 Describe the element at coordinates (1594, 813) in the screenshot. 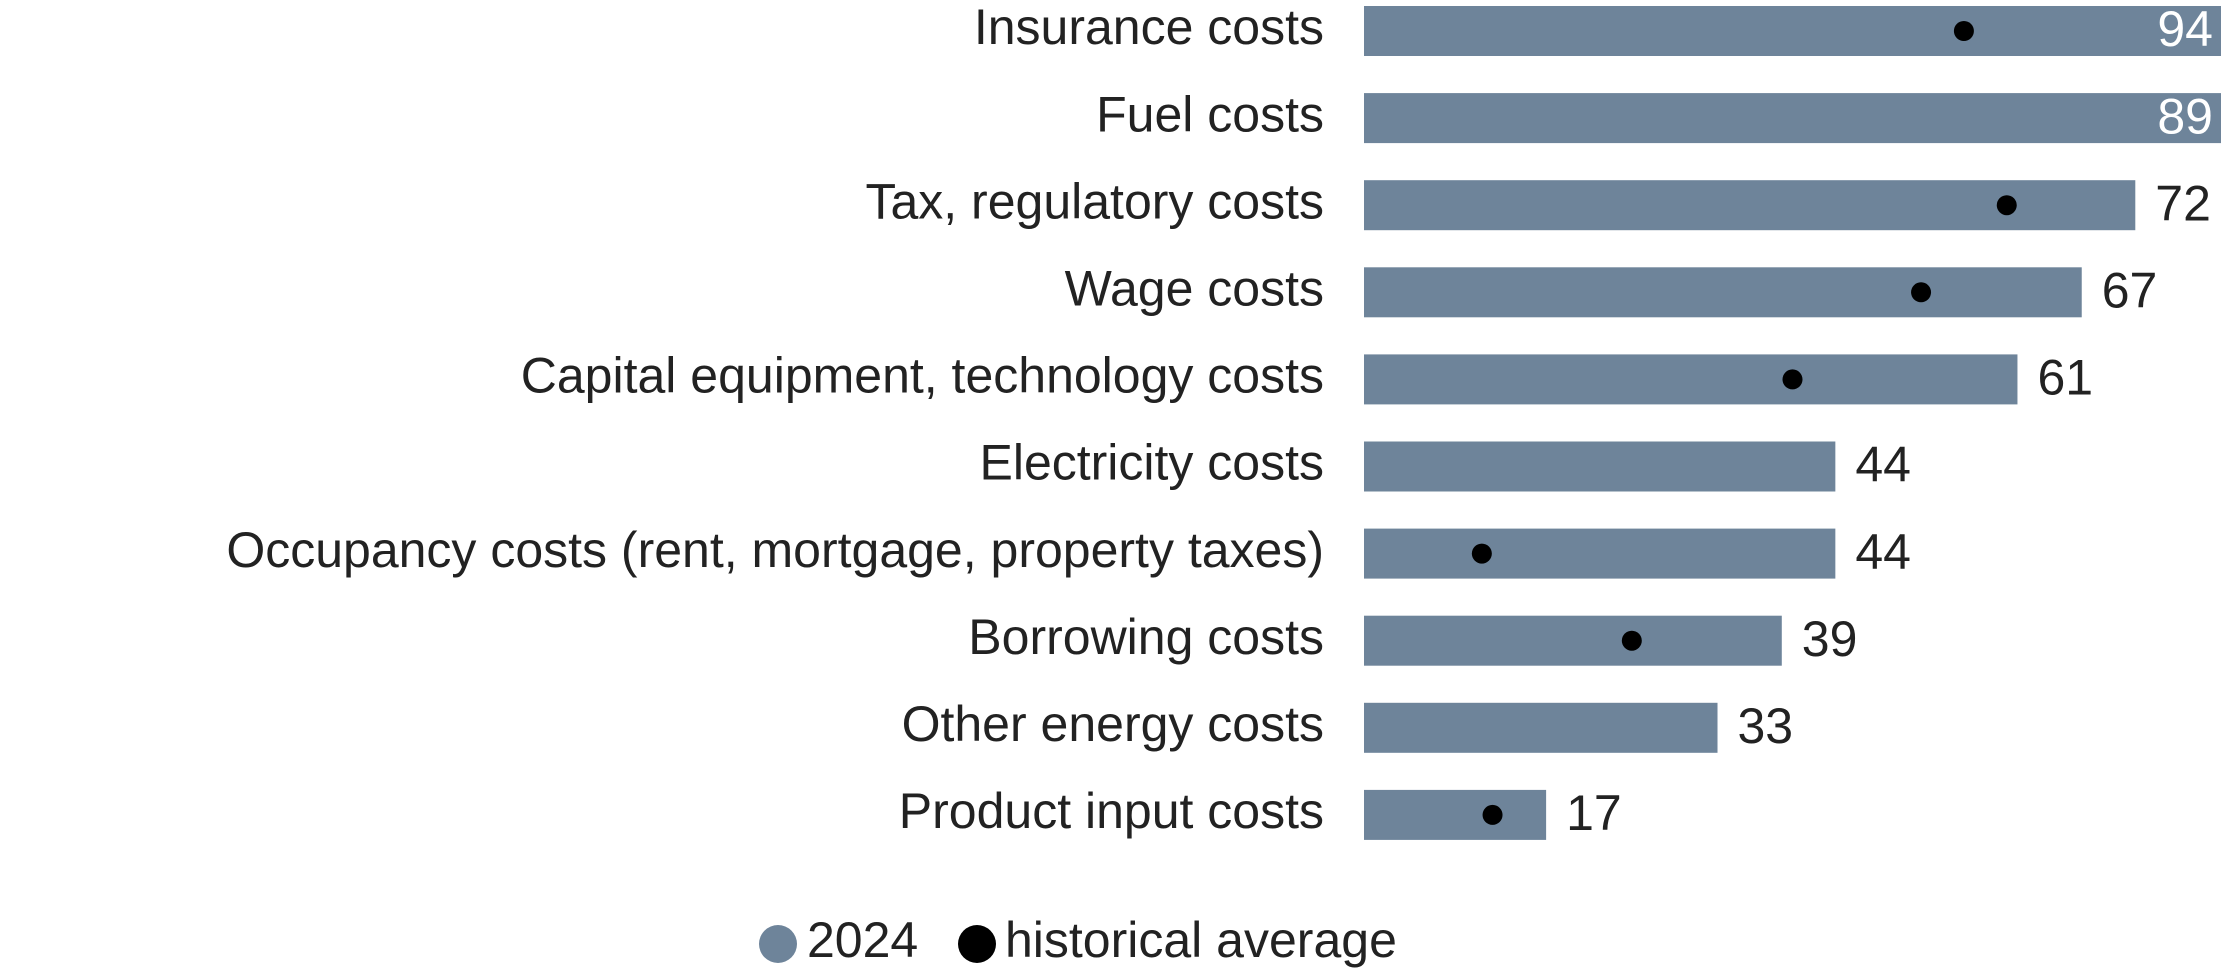

I see `value-label: 17` at that location.